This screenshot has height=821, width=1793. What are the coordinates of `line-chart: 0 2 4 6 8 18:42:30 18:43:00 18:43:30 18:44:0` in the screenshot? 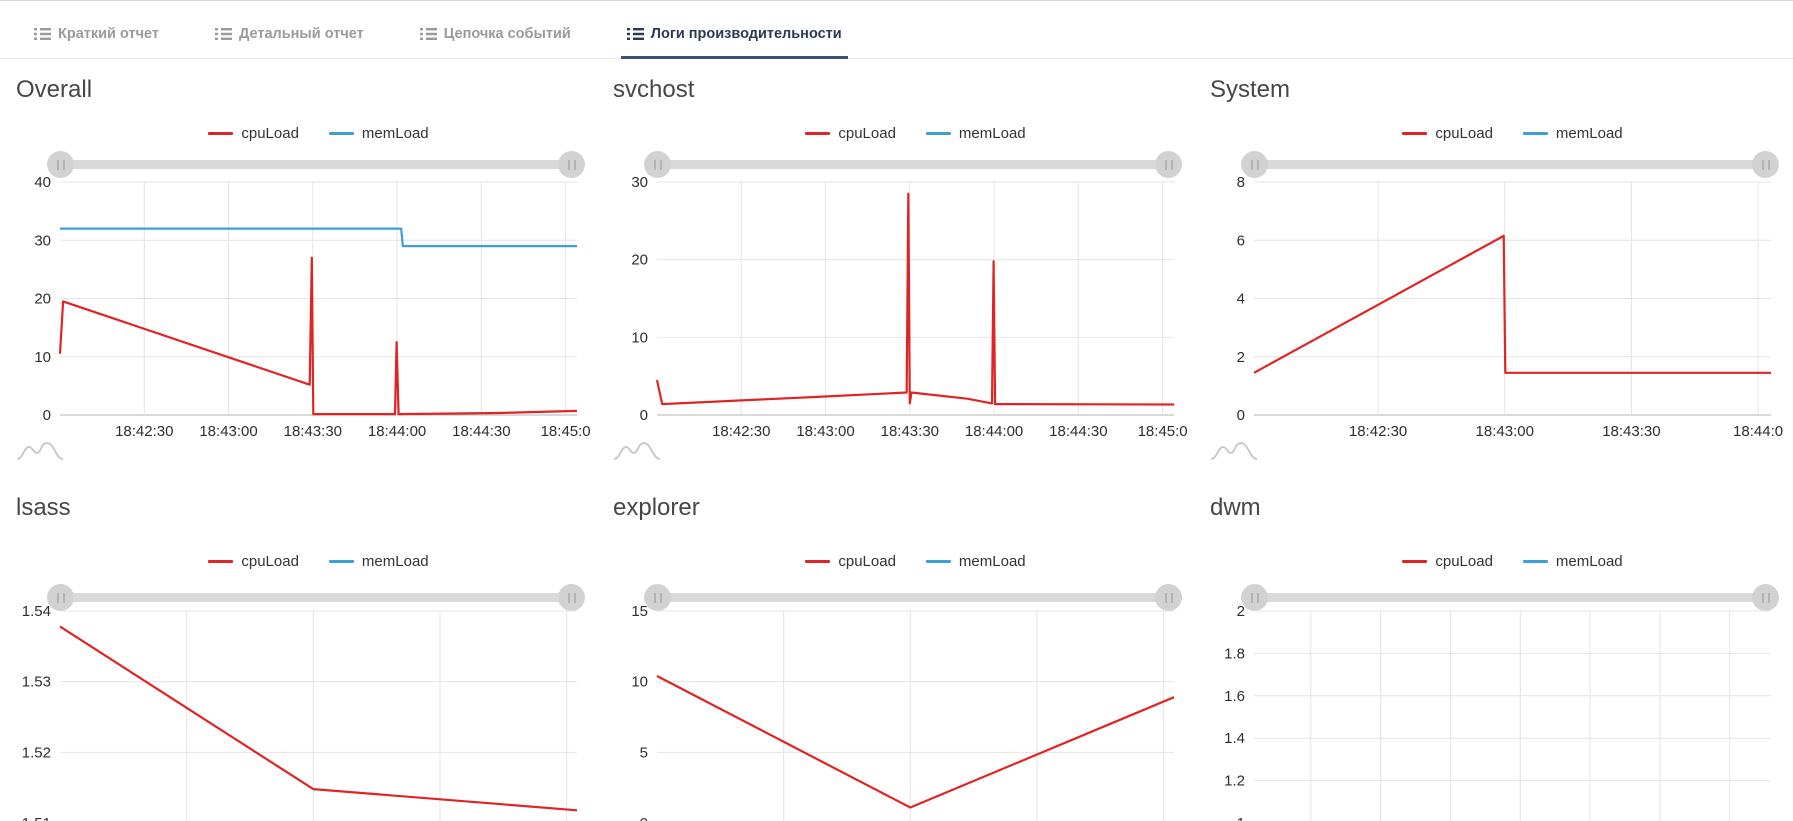 It's located at (1510, 307).